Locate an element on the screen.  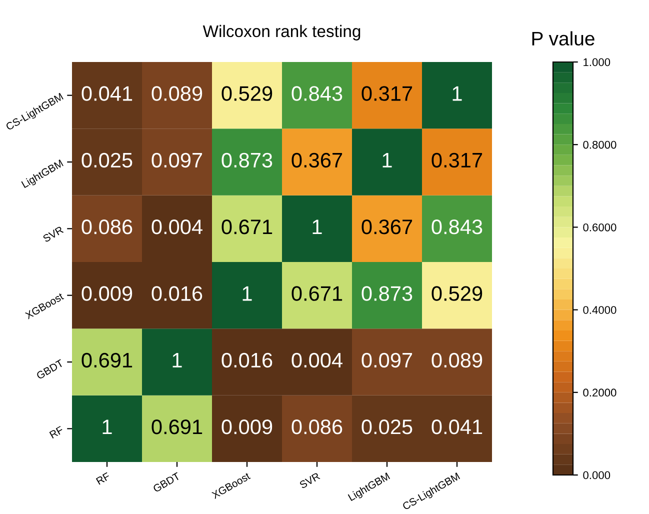
y-tick-label: SVR is located at coordinates (53, 234).